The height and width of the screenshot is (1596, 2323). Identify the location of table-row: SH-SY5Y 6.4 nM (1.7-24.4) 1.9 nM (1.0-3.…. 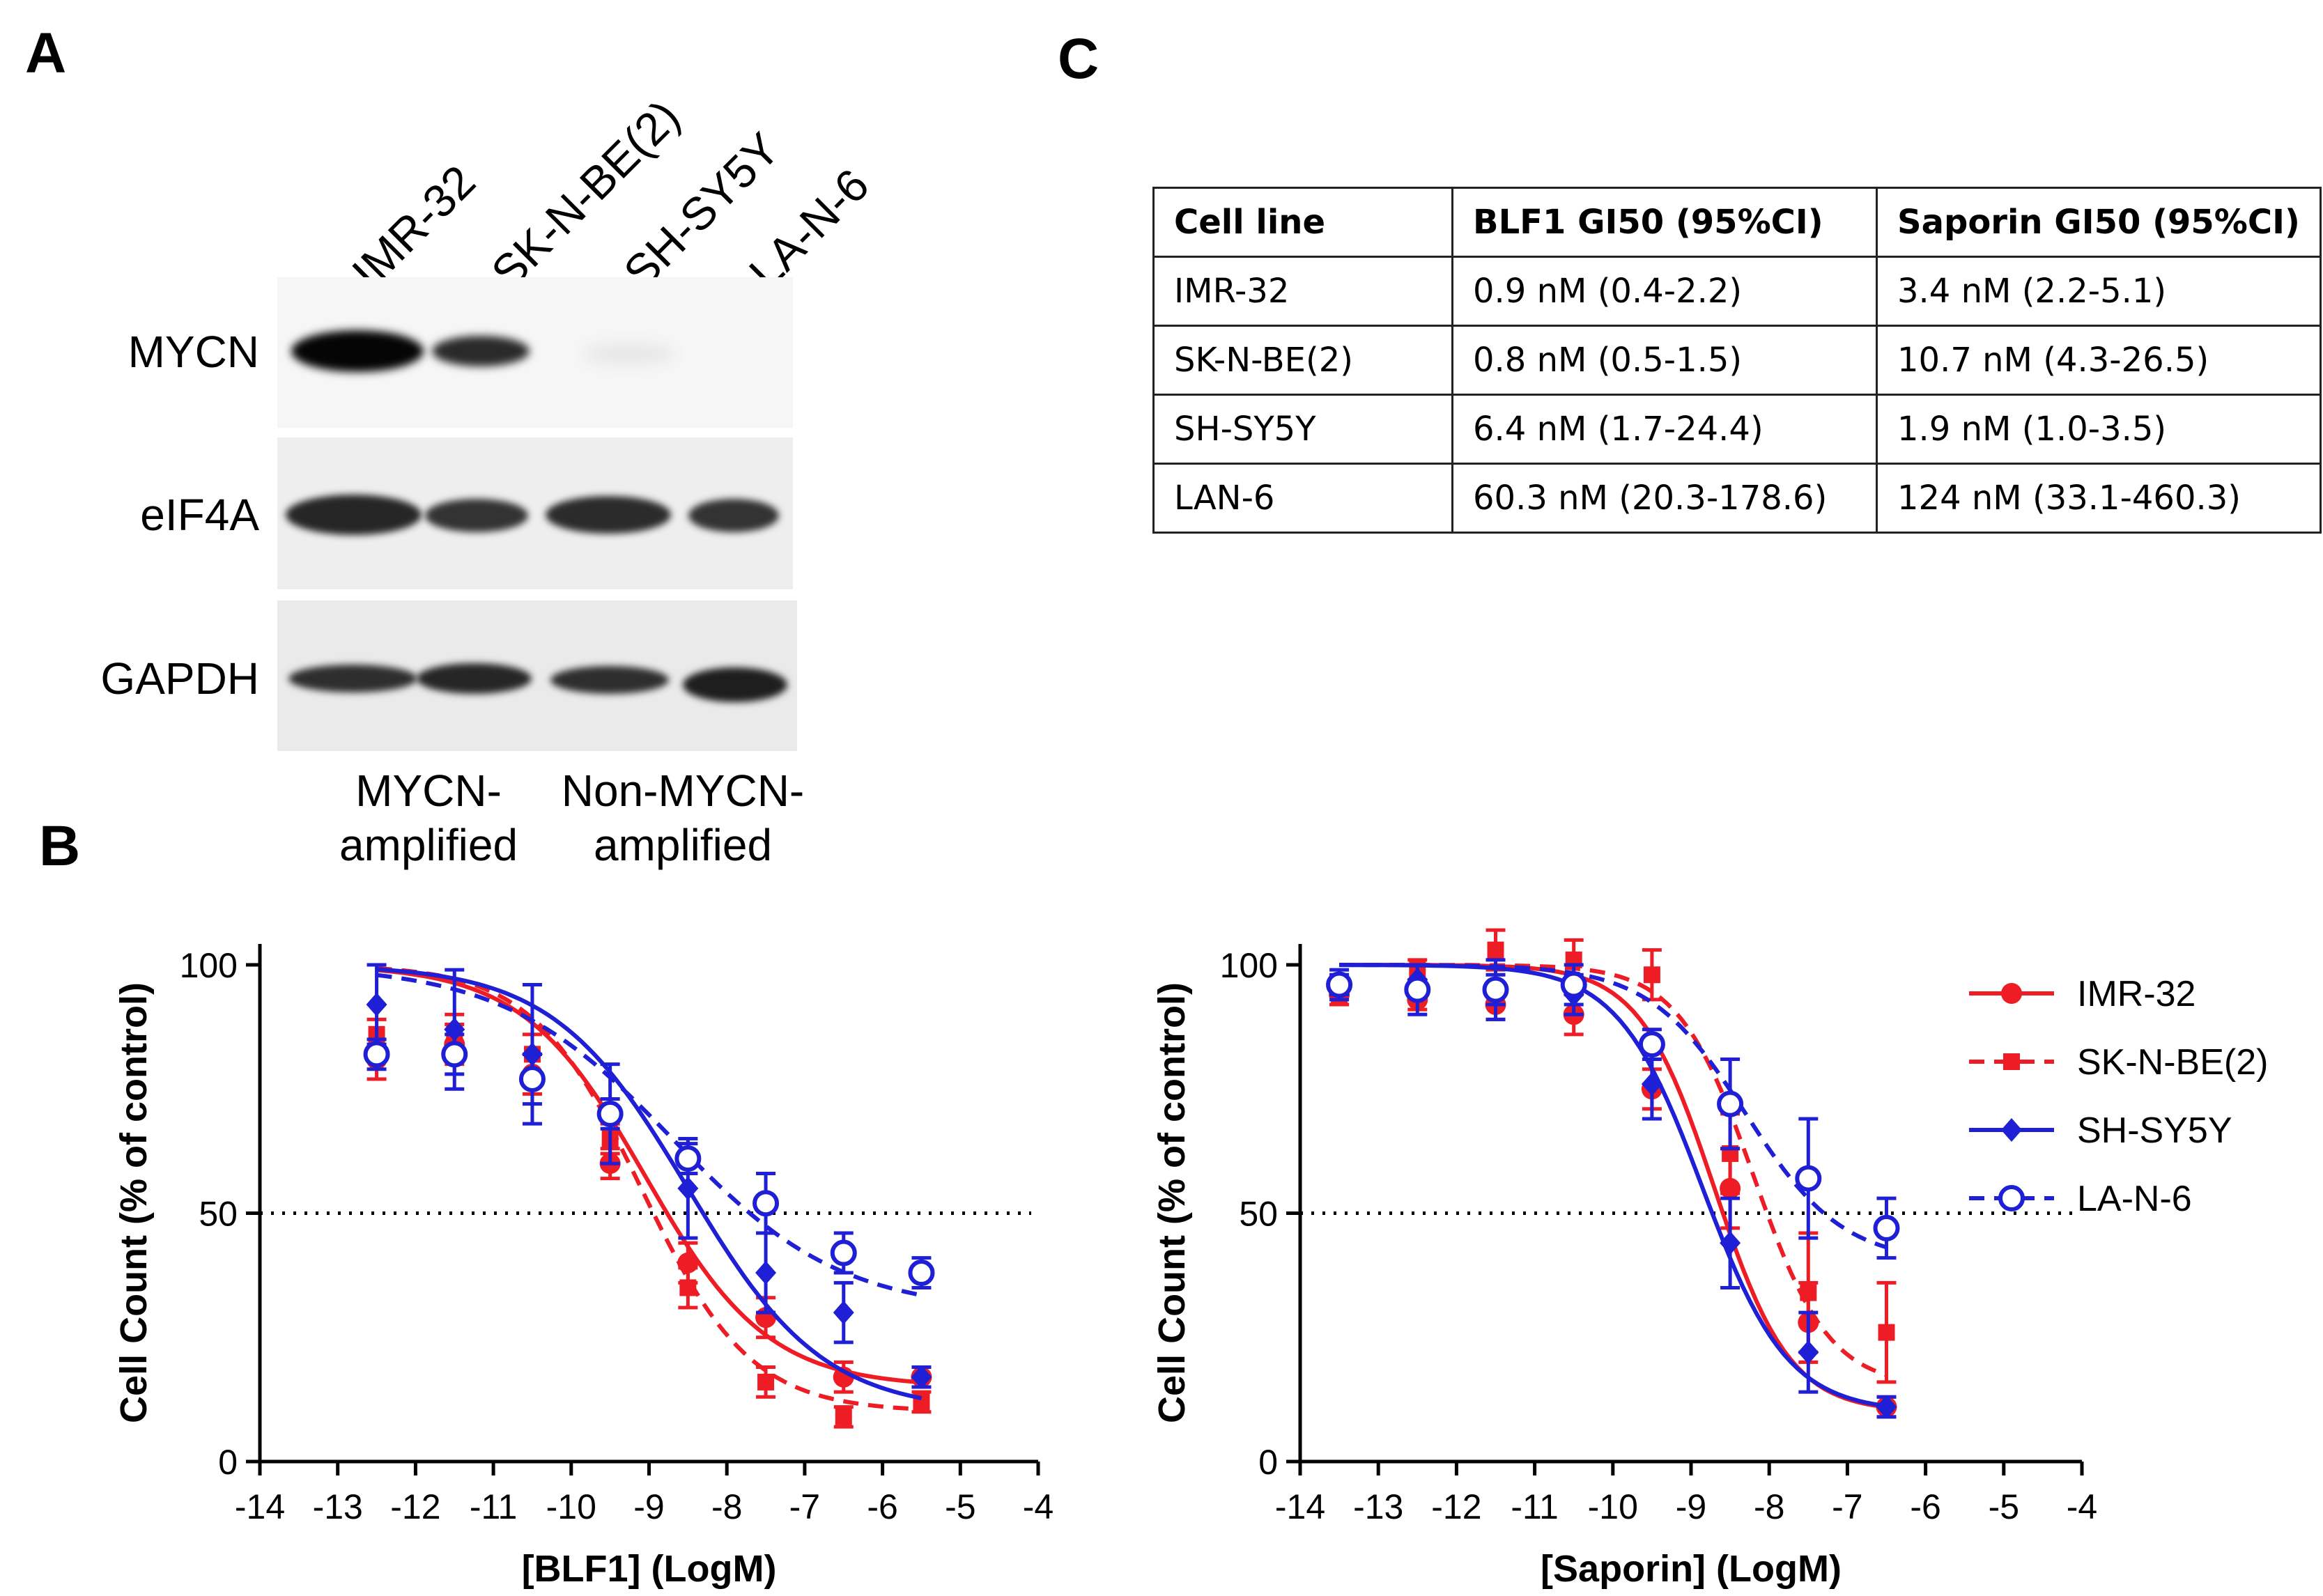
(1737, 429).